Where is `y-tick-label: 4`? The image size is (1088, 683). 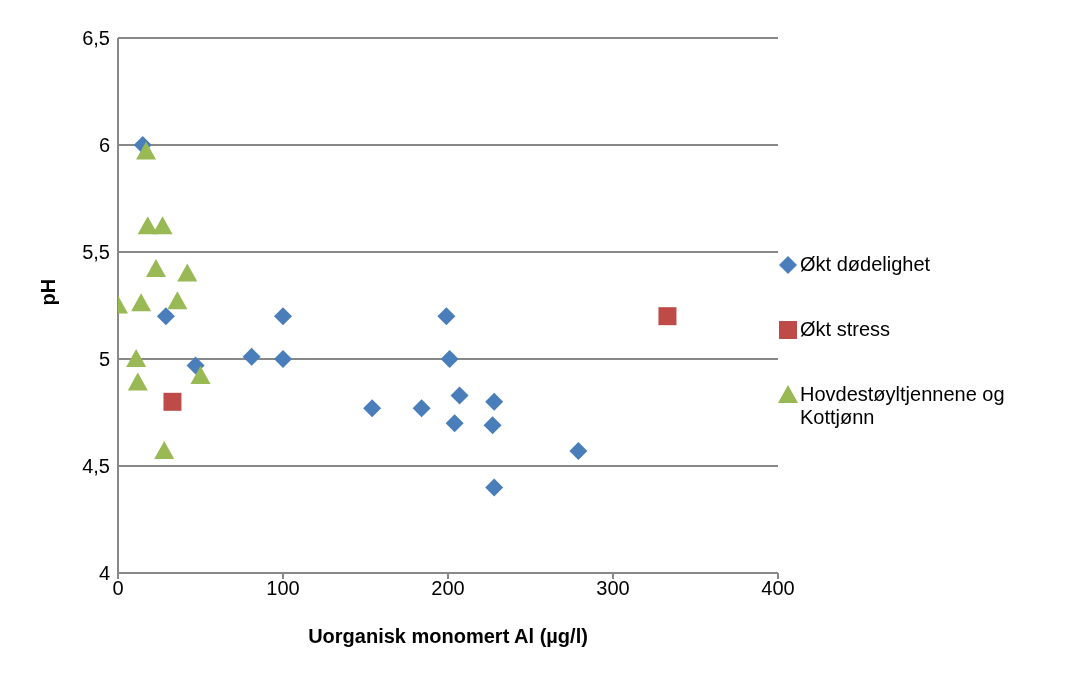 y-tick-label: 4 is located at coordinates (104, 573).